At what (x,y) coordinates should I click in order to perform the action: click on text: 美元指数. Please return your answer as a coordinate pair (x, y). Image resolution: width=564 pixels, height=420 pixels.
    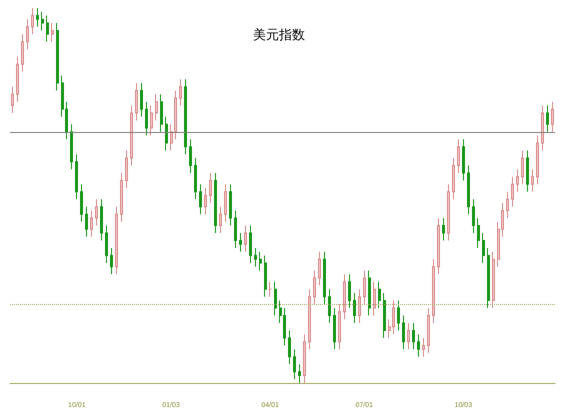
    Looking at the image, I should click on (279, 35).